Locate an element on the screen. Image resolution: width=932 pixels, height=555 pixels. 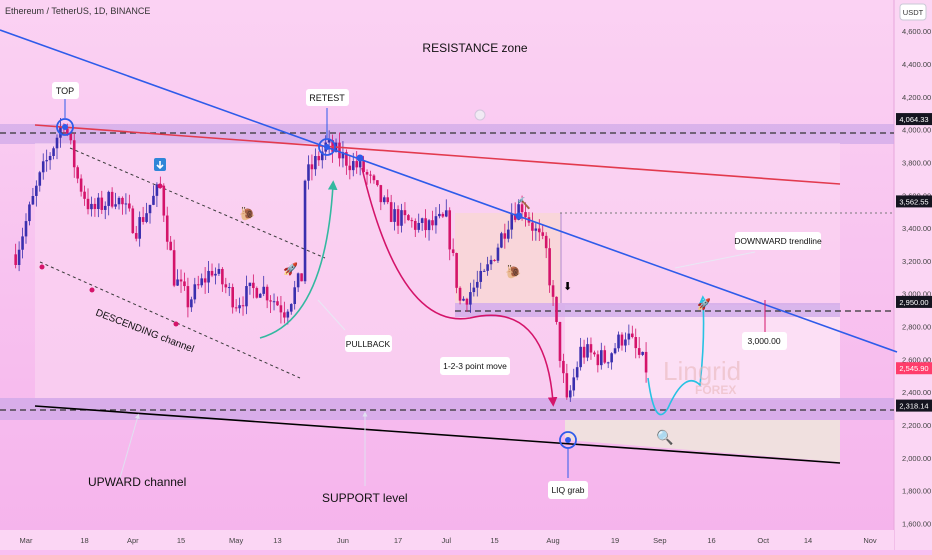
upward-channel-line is located at coordinates (437, 434).